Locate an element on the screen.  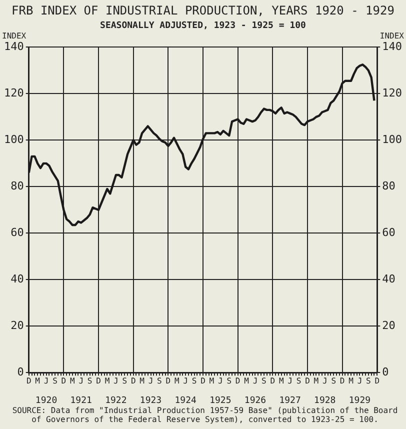
chart-title: FRB INDEX OF INDUSTRIAL PRODUCTION, YEARS 1920 - 1929 is located at coordinates (203, 10).